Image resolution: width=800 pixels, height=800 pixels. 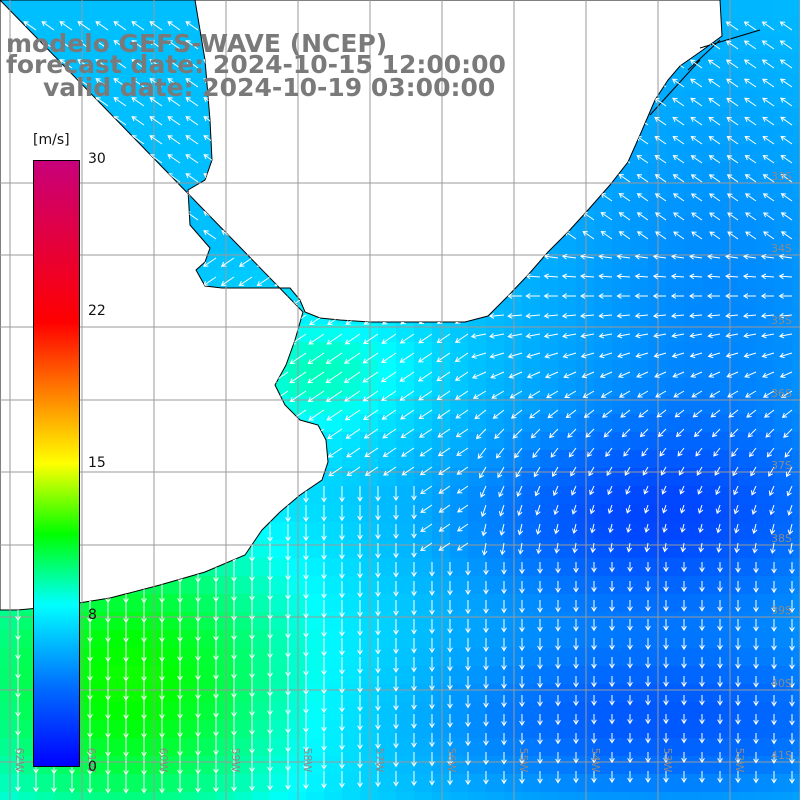 I want to click on lat-label: 39S, so click(x=781, y=610).